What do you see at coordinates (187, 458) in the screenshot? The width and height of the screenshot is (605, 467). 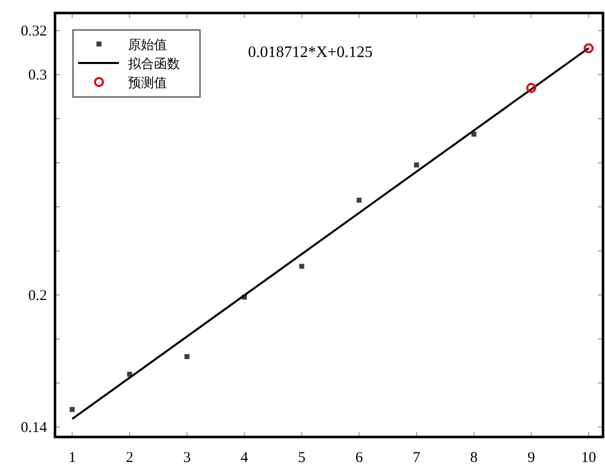 I see `x-tick-label: 3` at bounding box center [187, 458].